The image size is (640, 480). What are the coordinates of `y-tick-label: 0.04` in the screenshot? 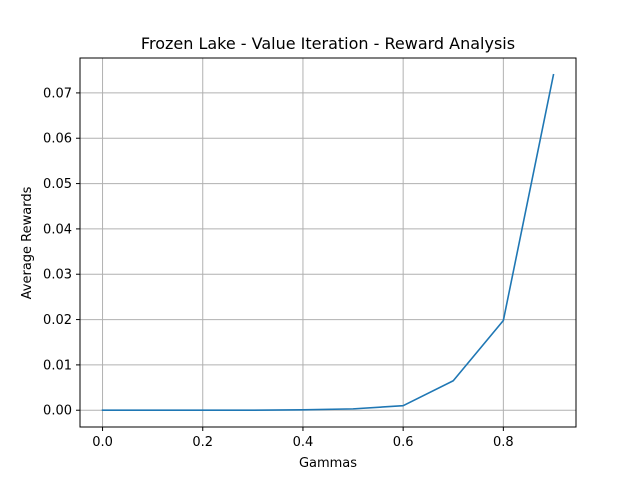 It's located at (57, 229).